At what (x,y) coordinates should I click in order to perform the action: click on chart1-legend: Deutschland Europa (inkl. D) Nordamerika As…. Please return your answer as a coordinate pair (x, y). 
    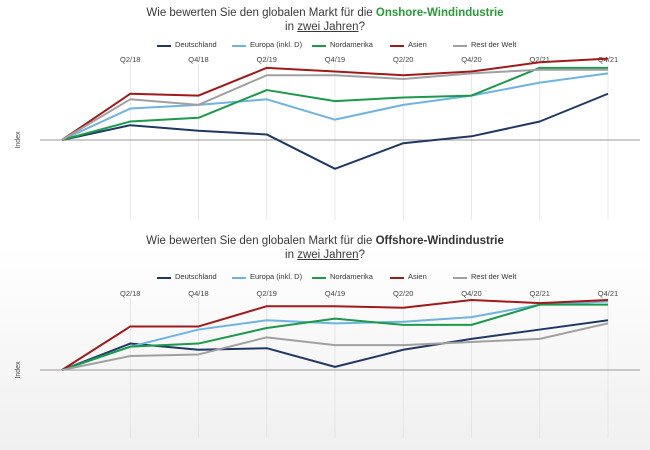
    Looking at the image, I should click on (325, 46).